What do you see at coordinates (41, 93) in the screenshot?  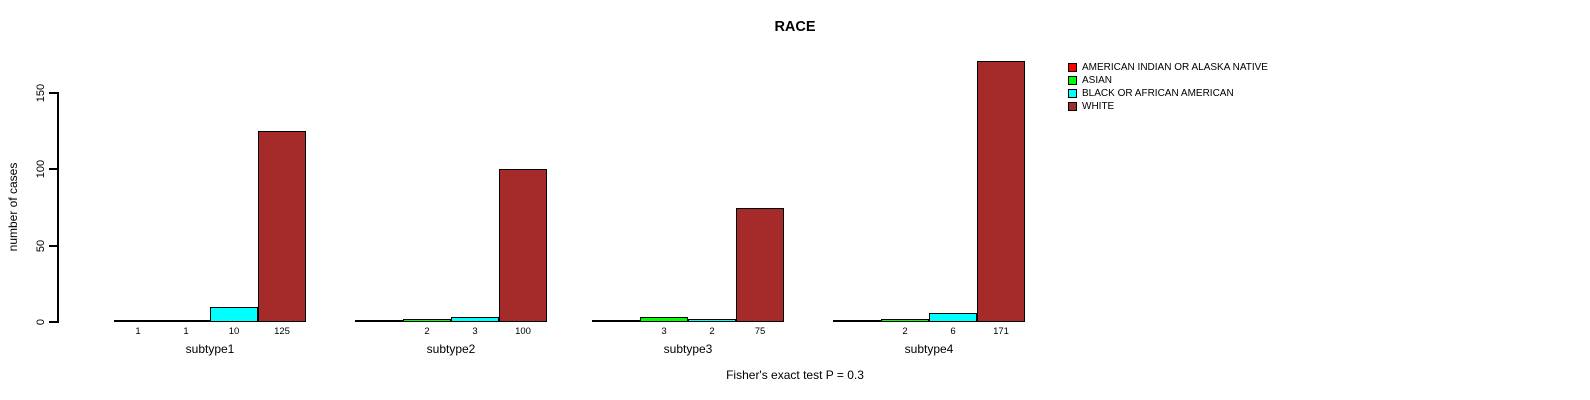 I see `y-tick-label: 150` at bounding box center [41, 93].